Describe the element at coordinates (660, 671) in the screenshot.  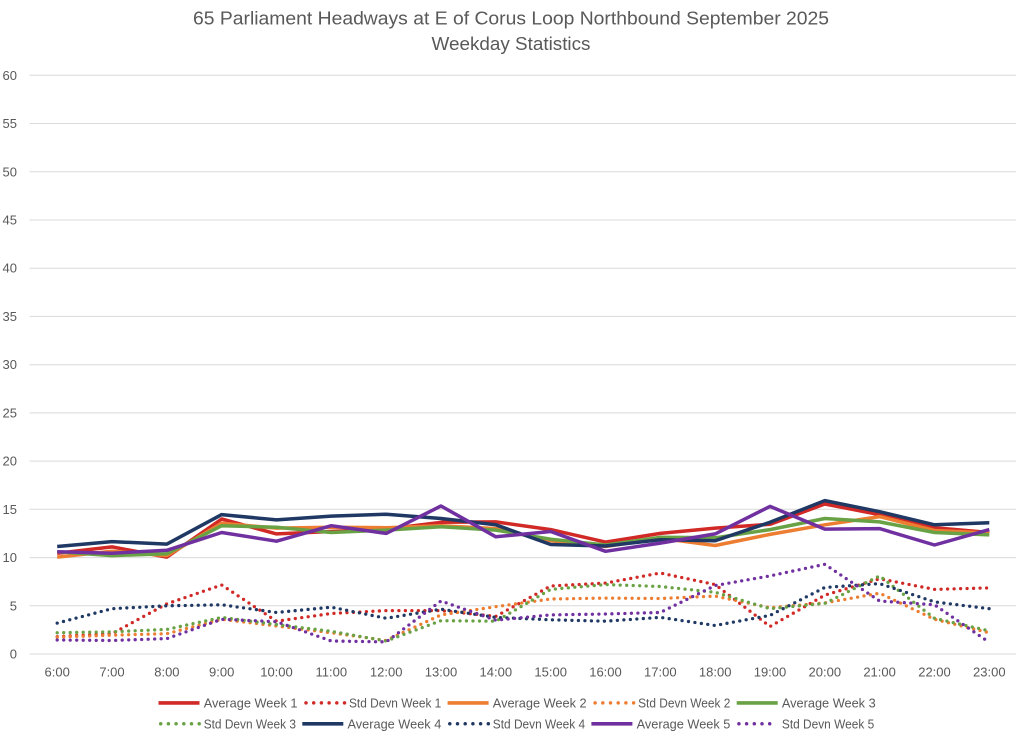
I see `svg-text: 17:00` at that location.